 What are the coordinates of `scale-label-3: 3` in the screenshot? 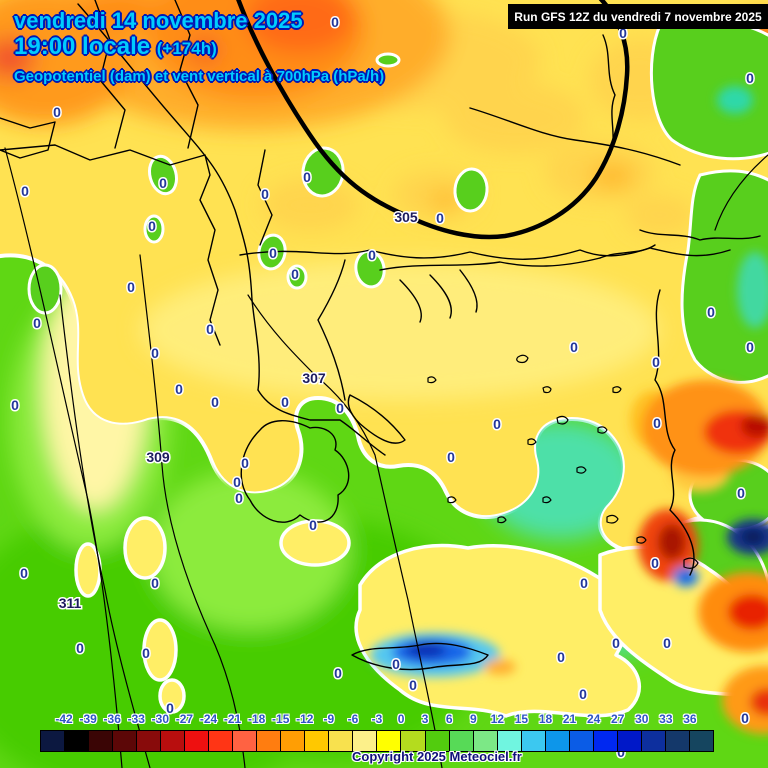 It's located at (425, 719).